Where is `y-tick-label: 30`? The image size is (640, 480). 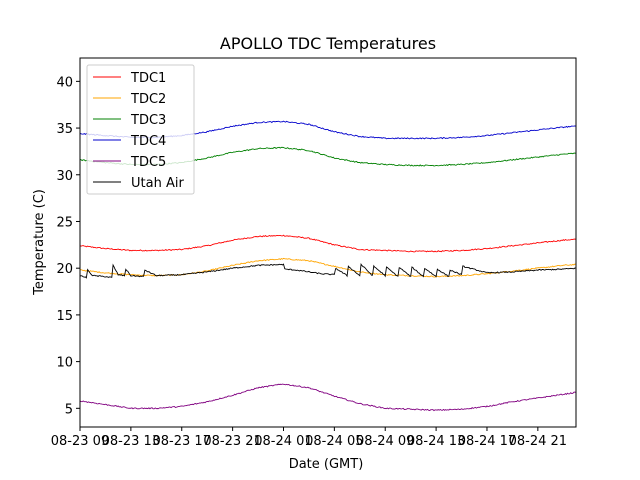
y-tick-label: 30 is located at coordinates (64, 176).